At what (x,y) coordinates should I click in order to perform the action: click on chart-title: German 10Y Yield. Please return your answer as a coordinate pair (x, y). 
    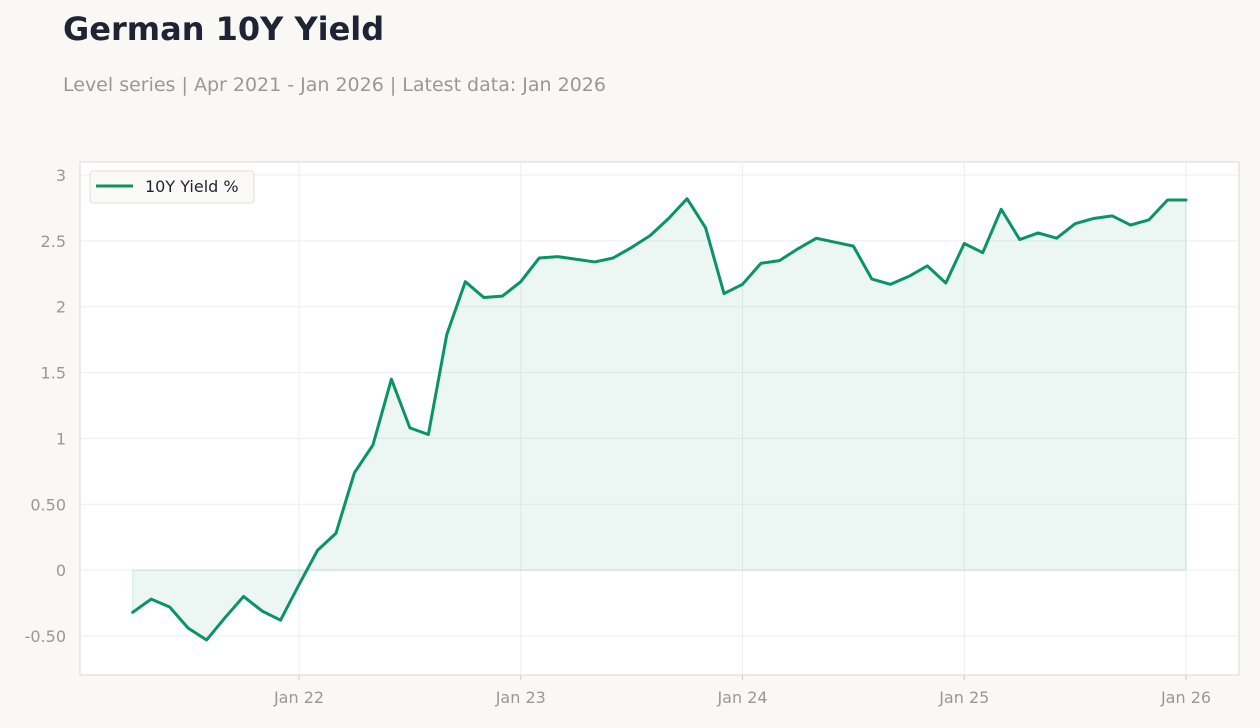
    Looking at the image, I should click on (224, 29).